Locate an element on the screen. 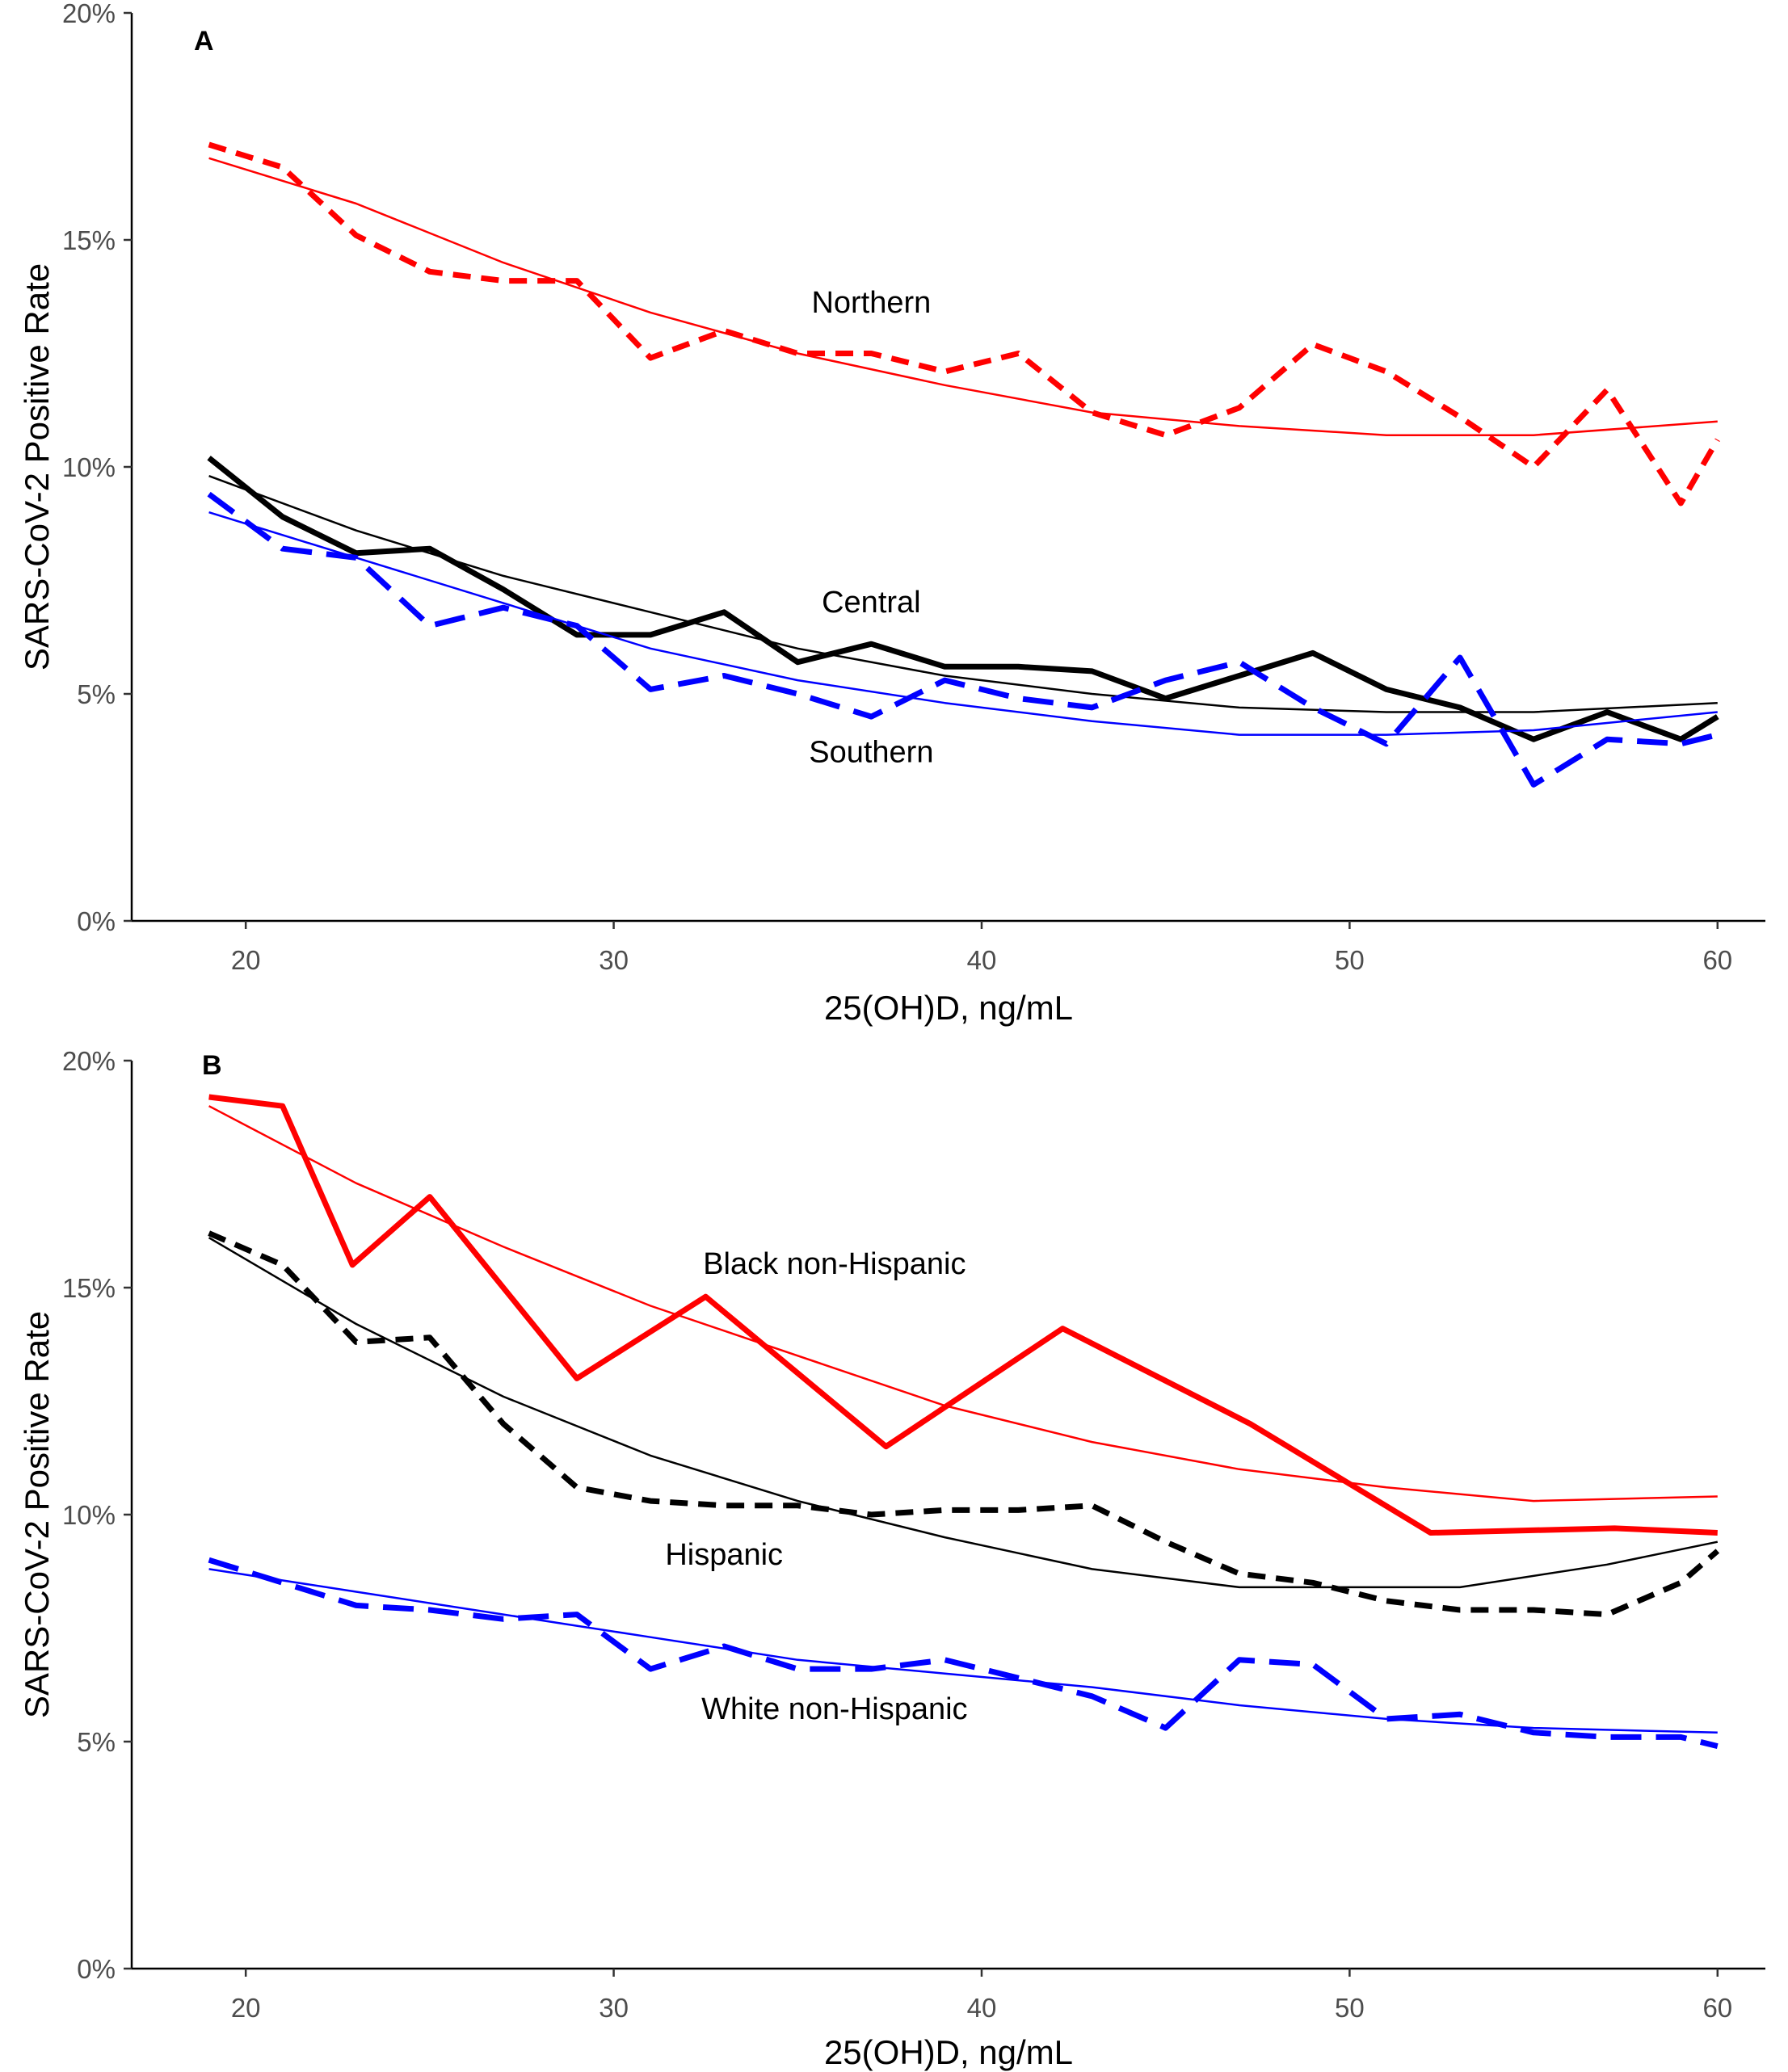 The width and height of the screenshot is (1788, 2072). series-annotation: Southern is located at coordinates (871, 752).